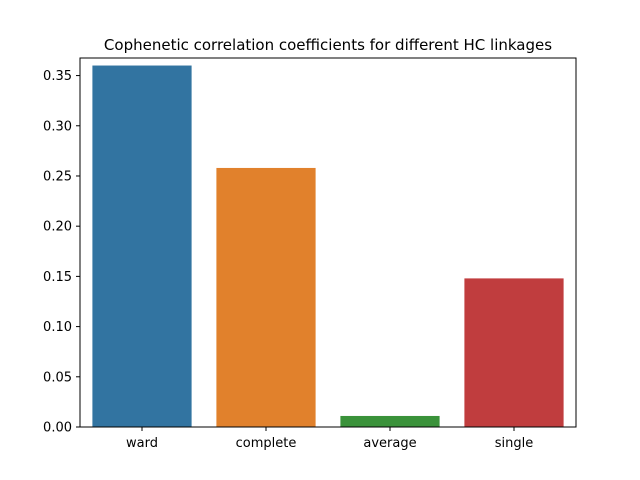 Image resolution: width=640 pixels, height=480 pixels. What do you see at coordinates (389, 443) in the screenshot?
I see `x-tick-label: average` at bounding box center [389, 443].